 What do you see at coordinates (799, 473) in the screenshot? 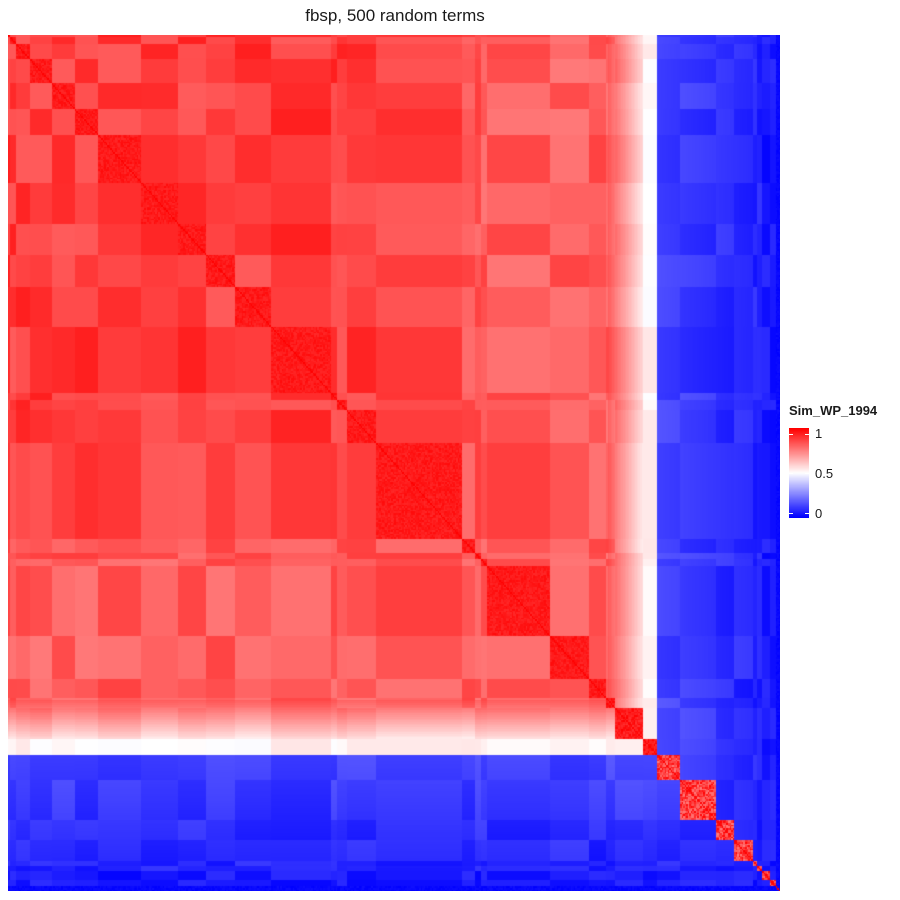
I see `legend-colorbar` at bounding box center [799, 473].